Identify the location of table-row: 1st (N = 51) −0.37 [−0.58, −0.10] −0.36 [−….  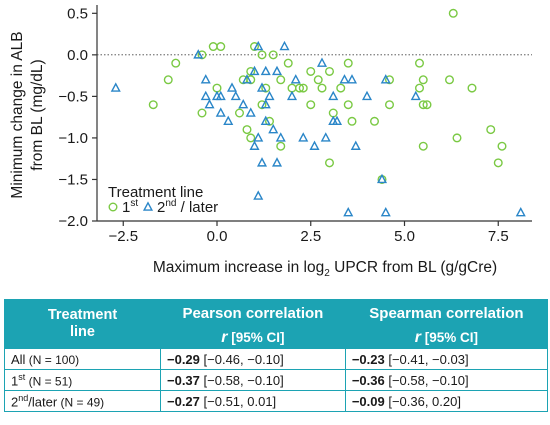
(276, 380).